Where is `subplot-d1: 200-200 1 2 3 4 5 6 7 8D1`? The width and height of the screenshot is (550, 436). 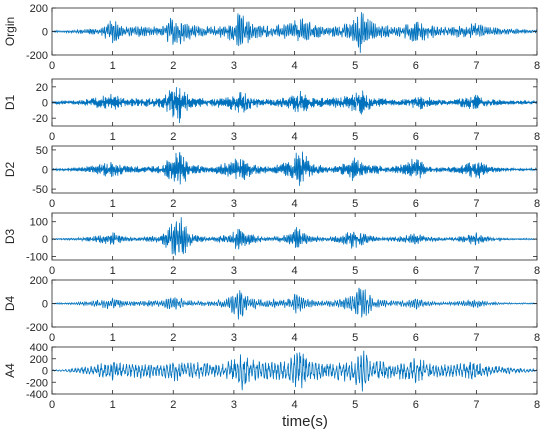
subplot-d1: 200-200 1 2 3 4 5 6 7 8D1 is located at coordinates (271, 110).